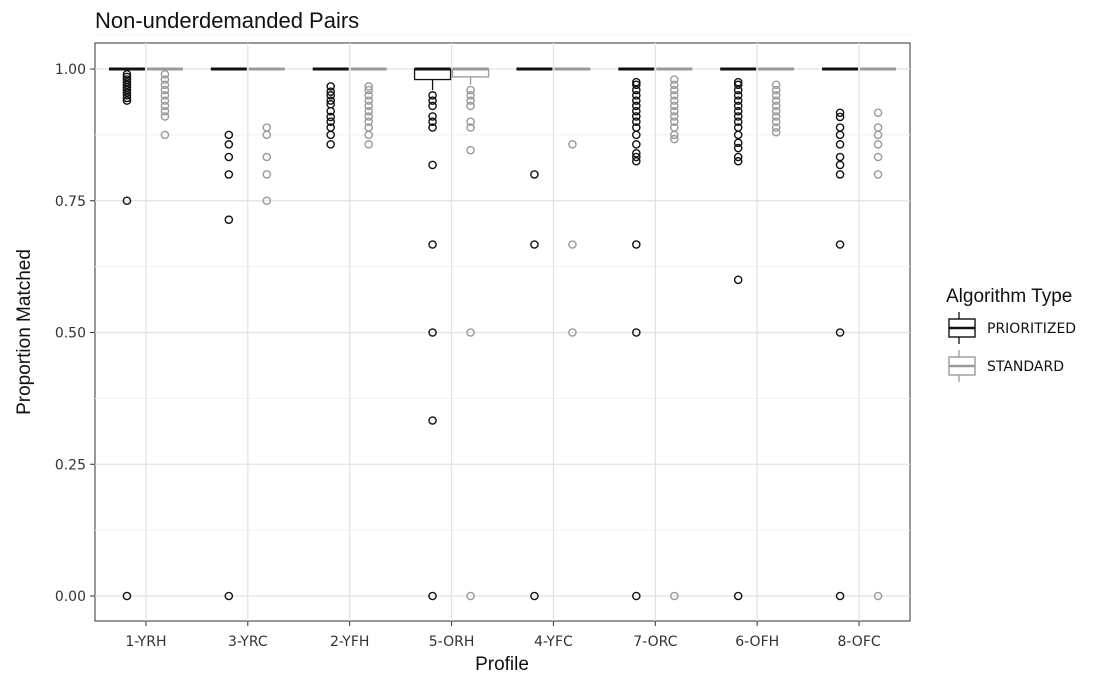  What do you see at coordinates (227, 20) in the screenshot?
I see `chart-title: Non-underdemanded Pairs` at bounding box center [227, 20].